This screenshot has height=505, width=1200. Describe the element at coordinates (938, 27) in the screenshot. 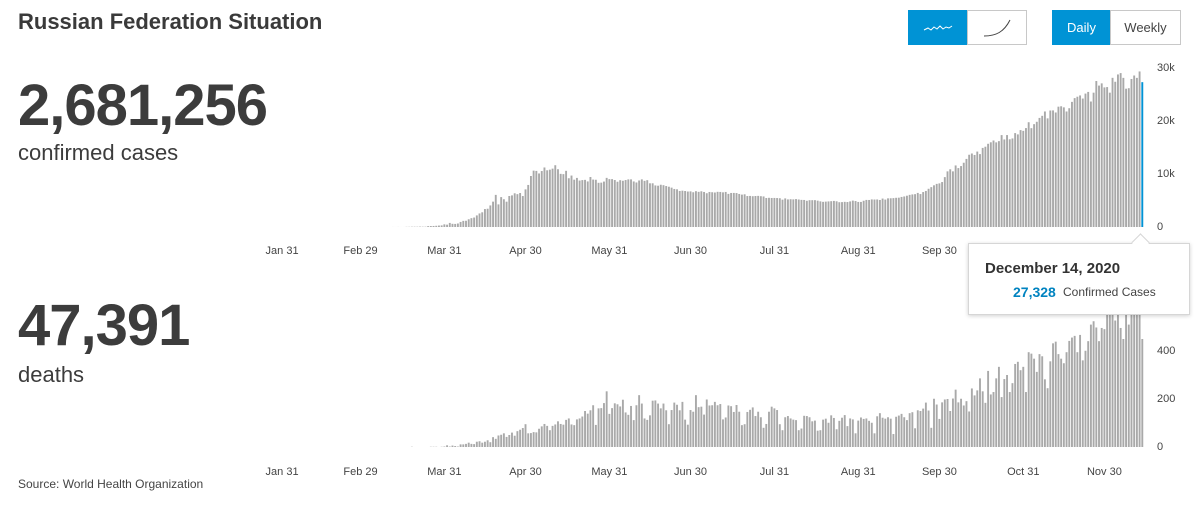

I see `wave-icon` at that location.